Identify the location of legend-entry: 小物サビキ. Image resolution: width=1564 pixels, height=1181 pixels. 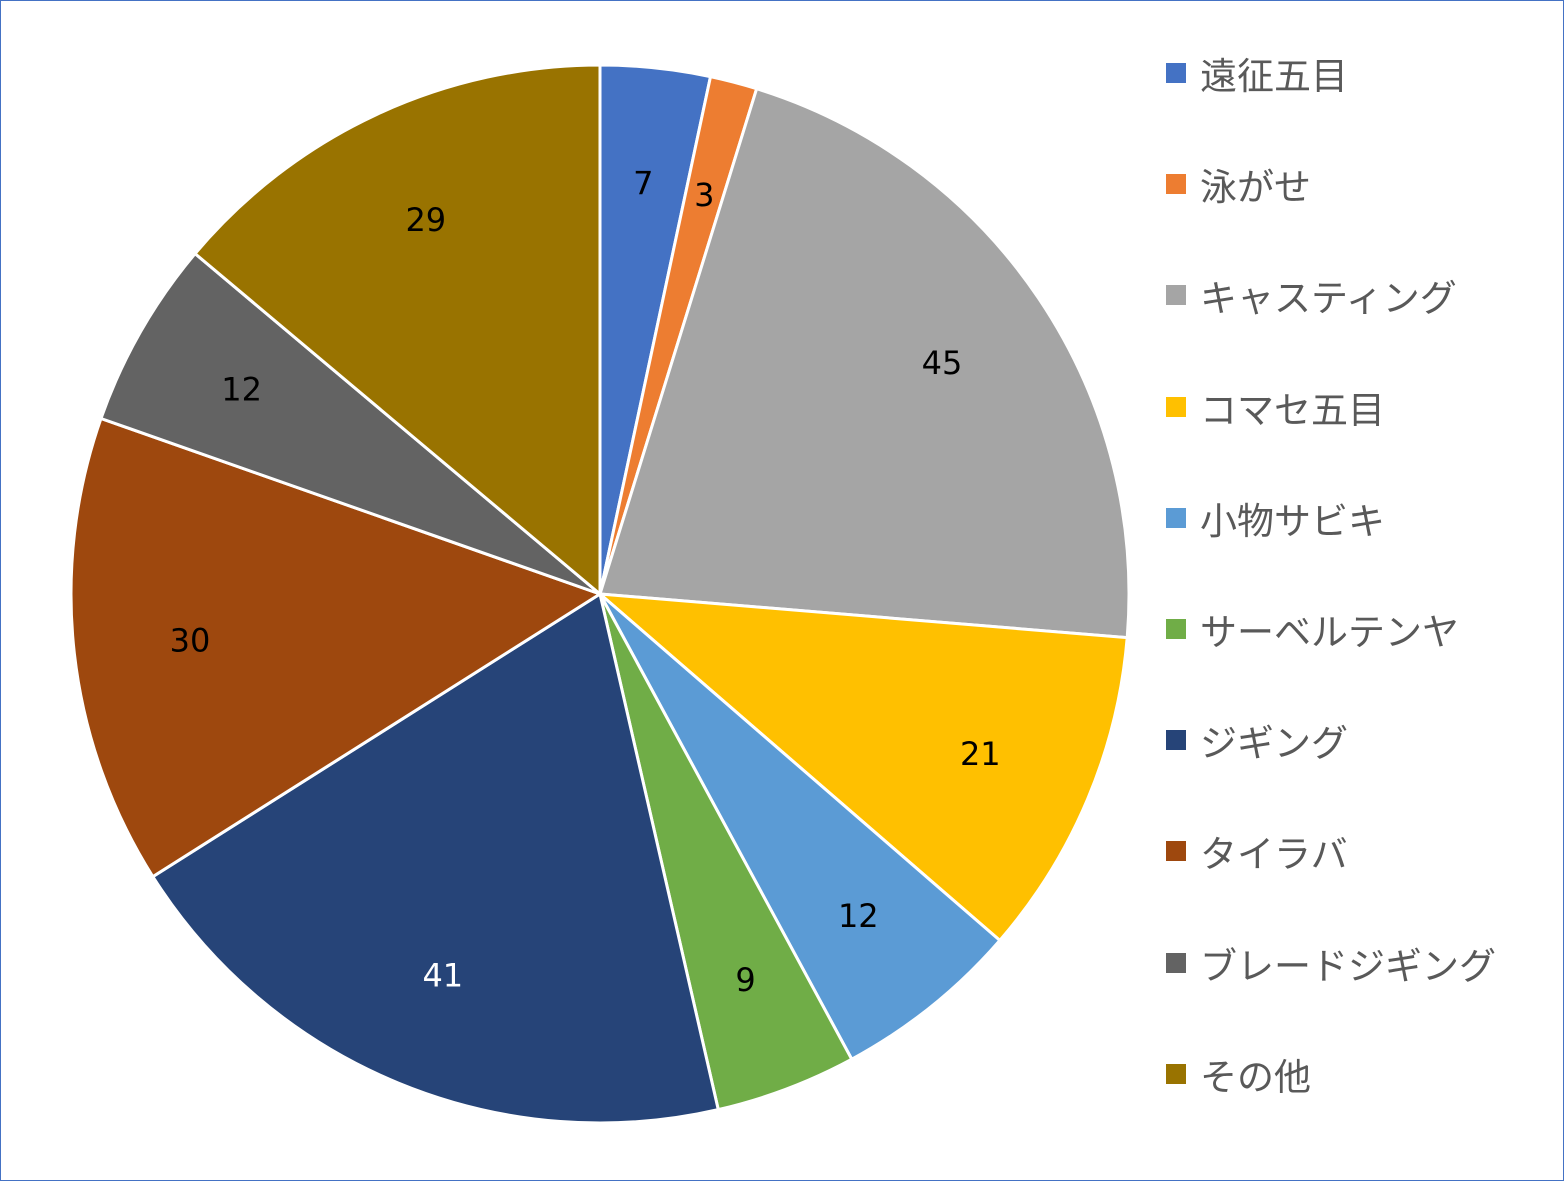
(1275, 518).